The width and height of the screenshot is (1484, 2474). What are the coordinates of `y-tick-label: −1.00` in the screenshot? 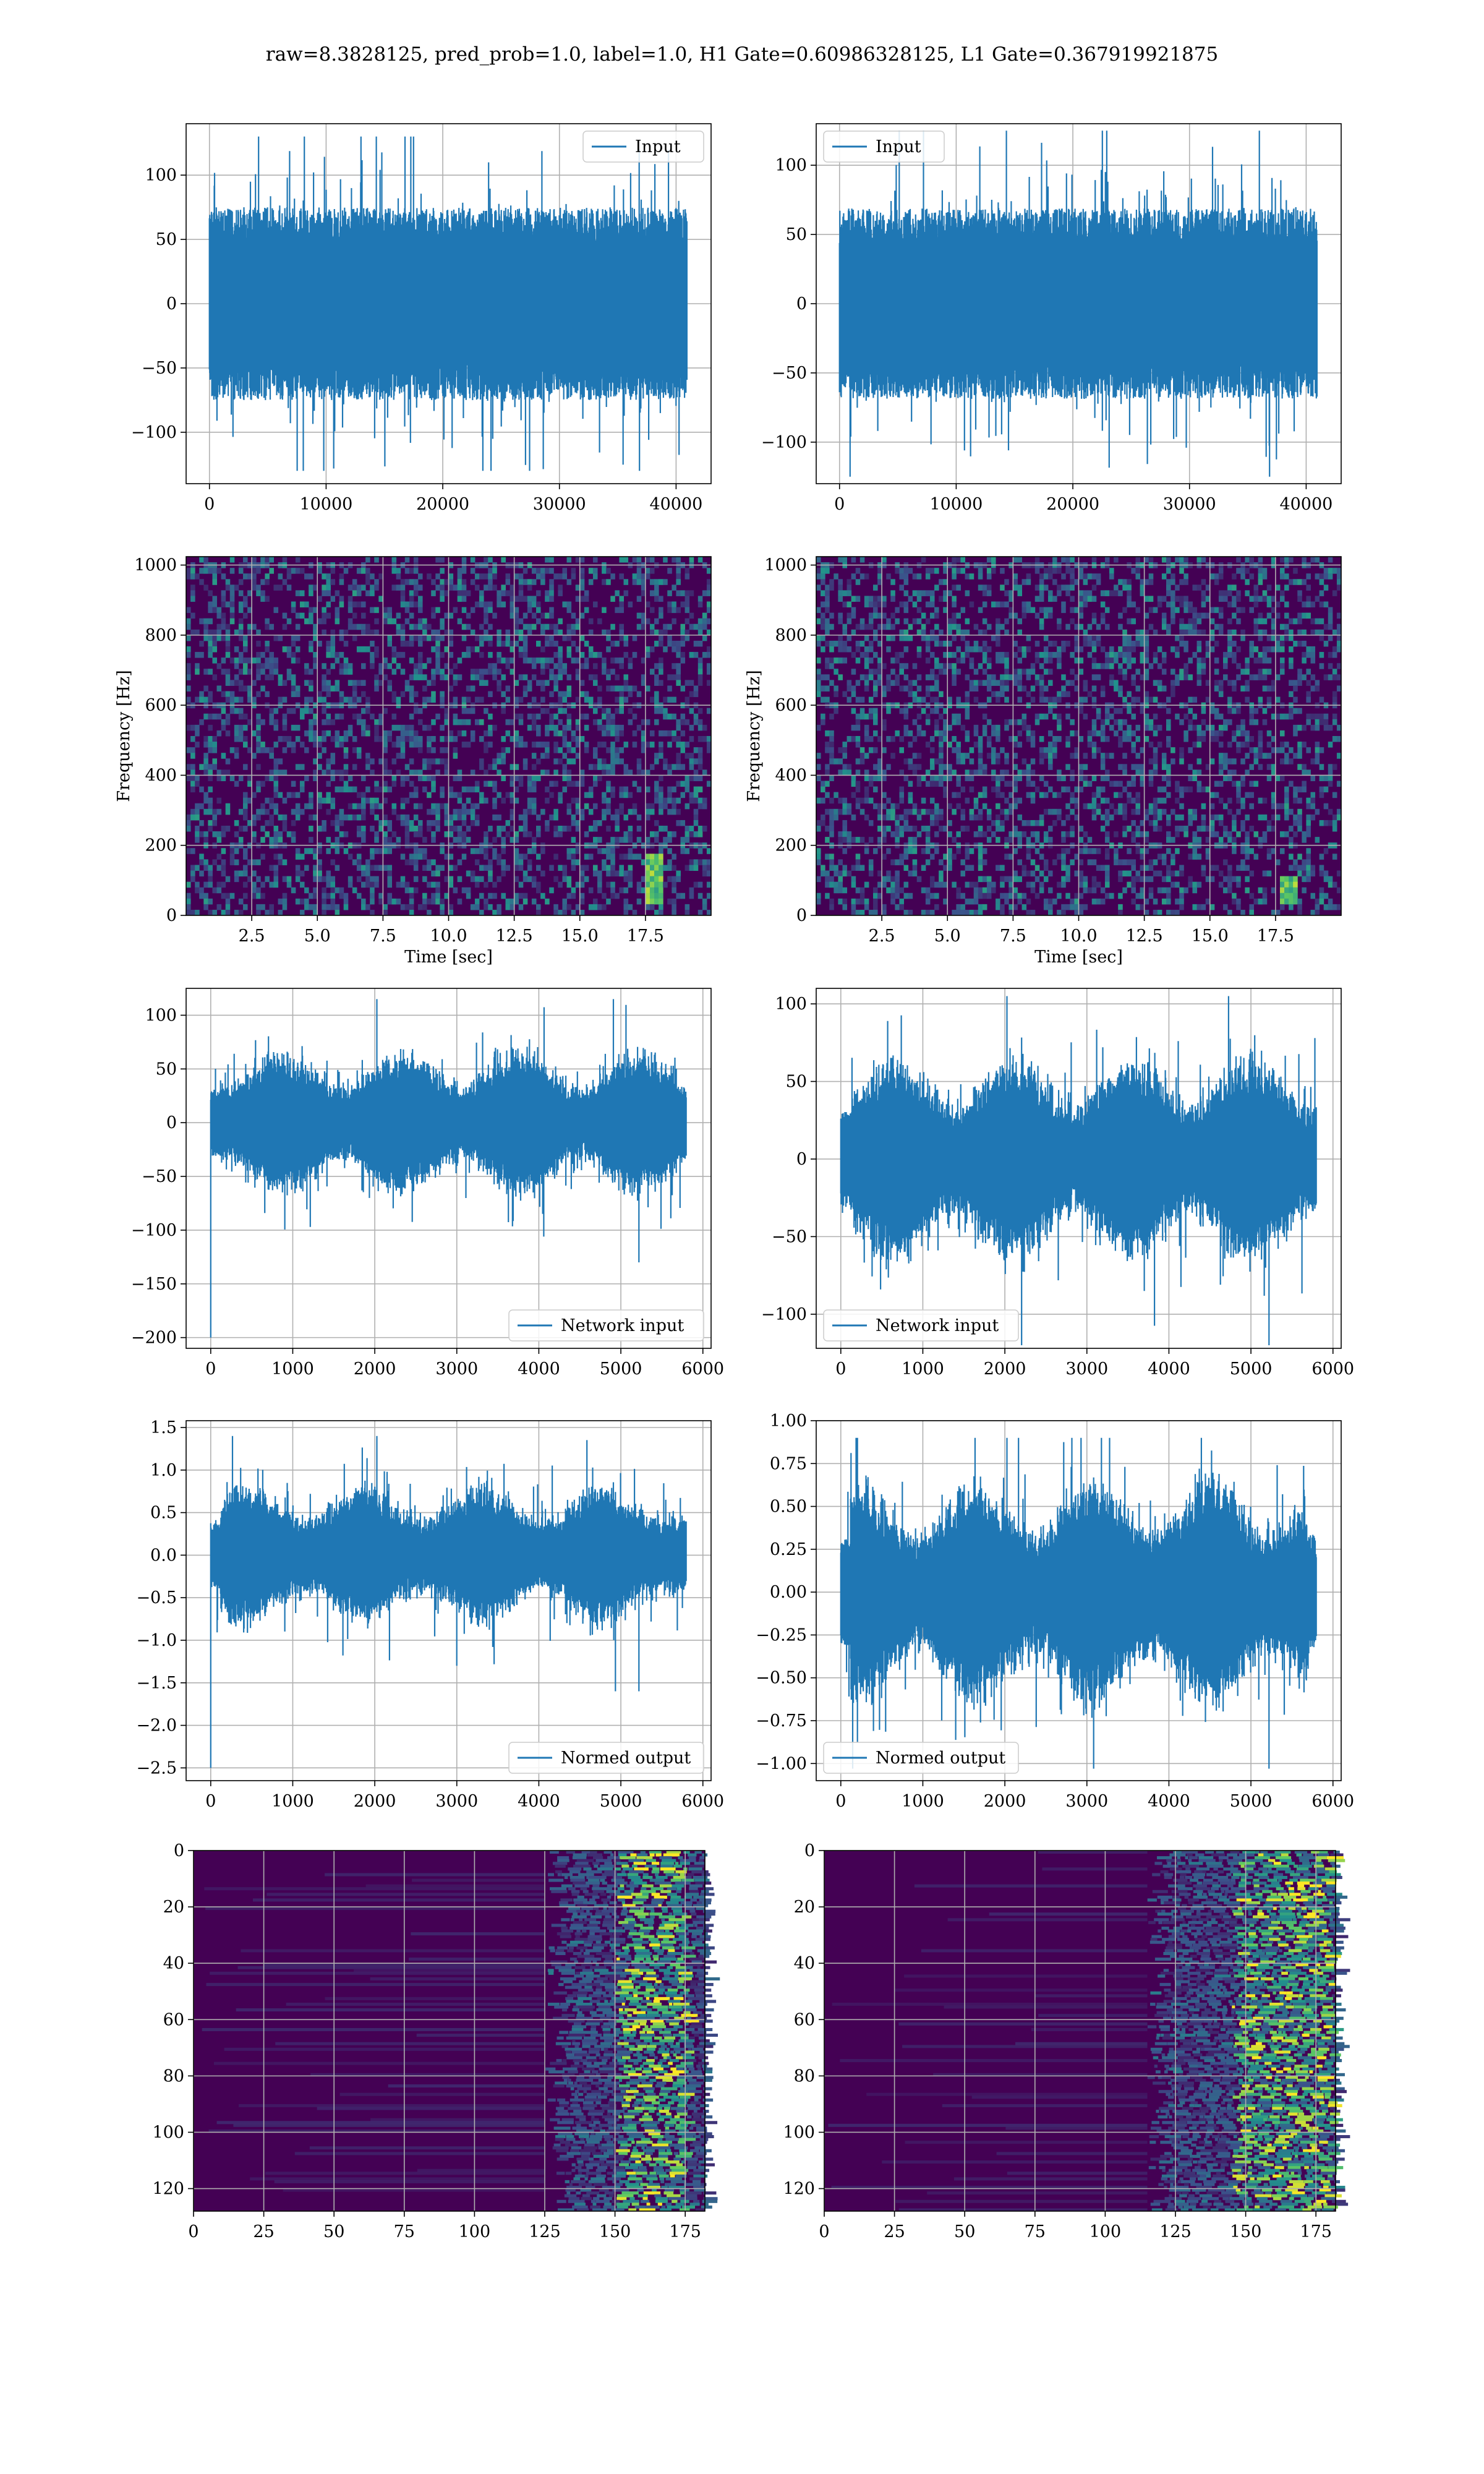 It's located at (781, 1764).